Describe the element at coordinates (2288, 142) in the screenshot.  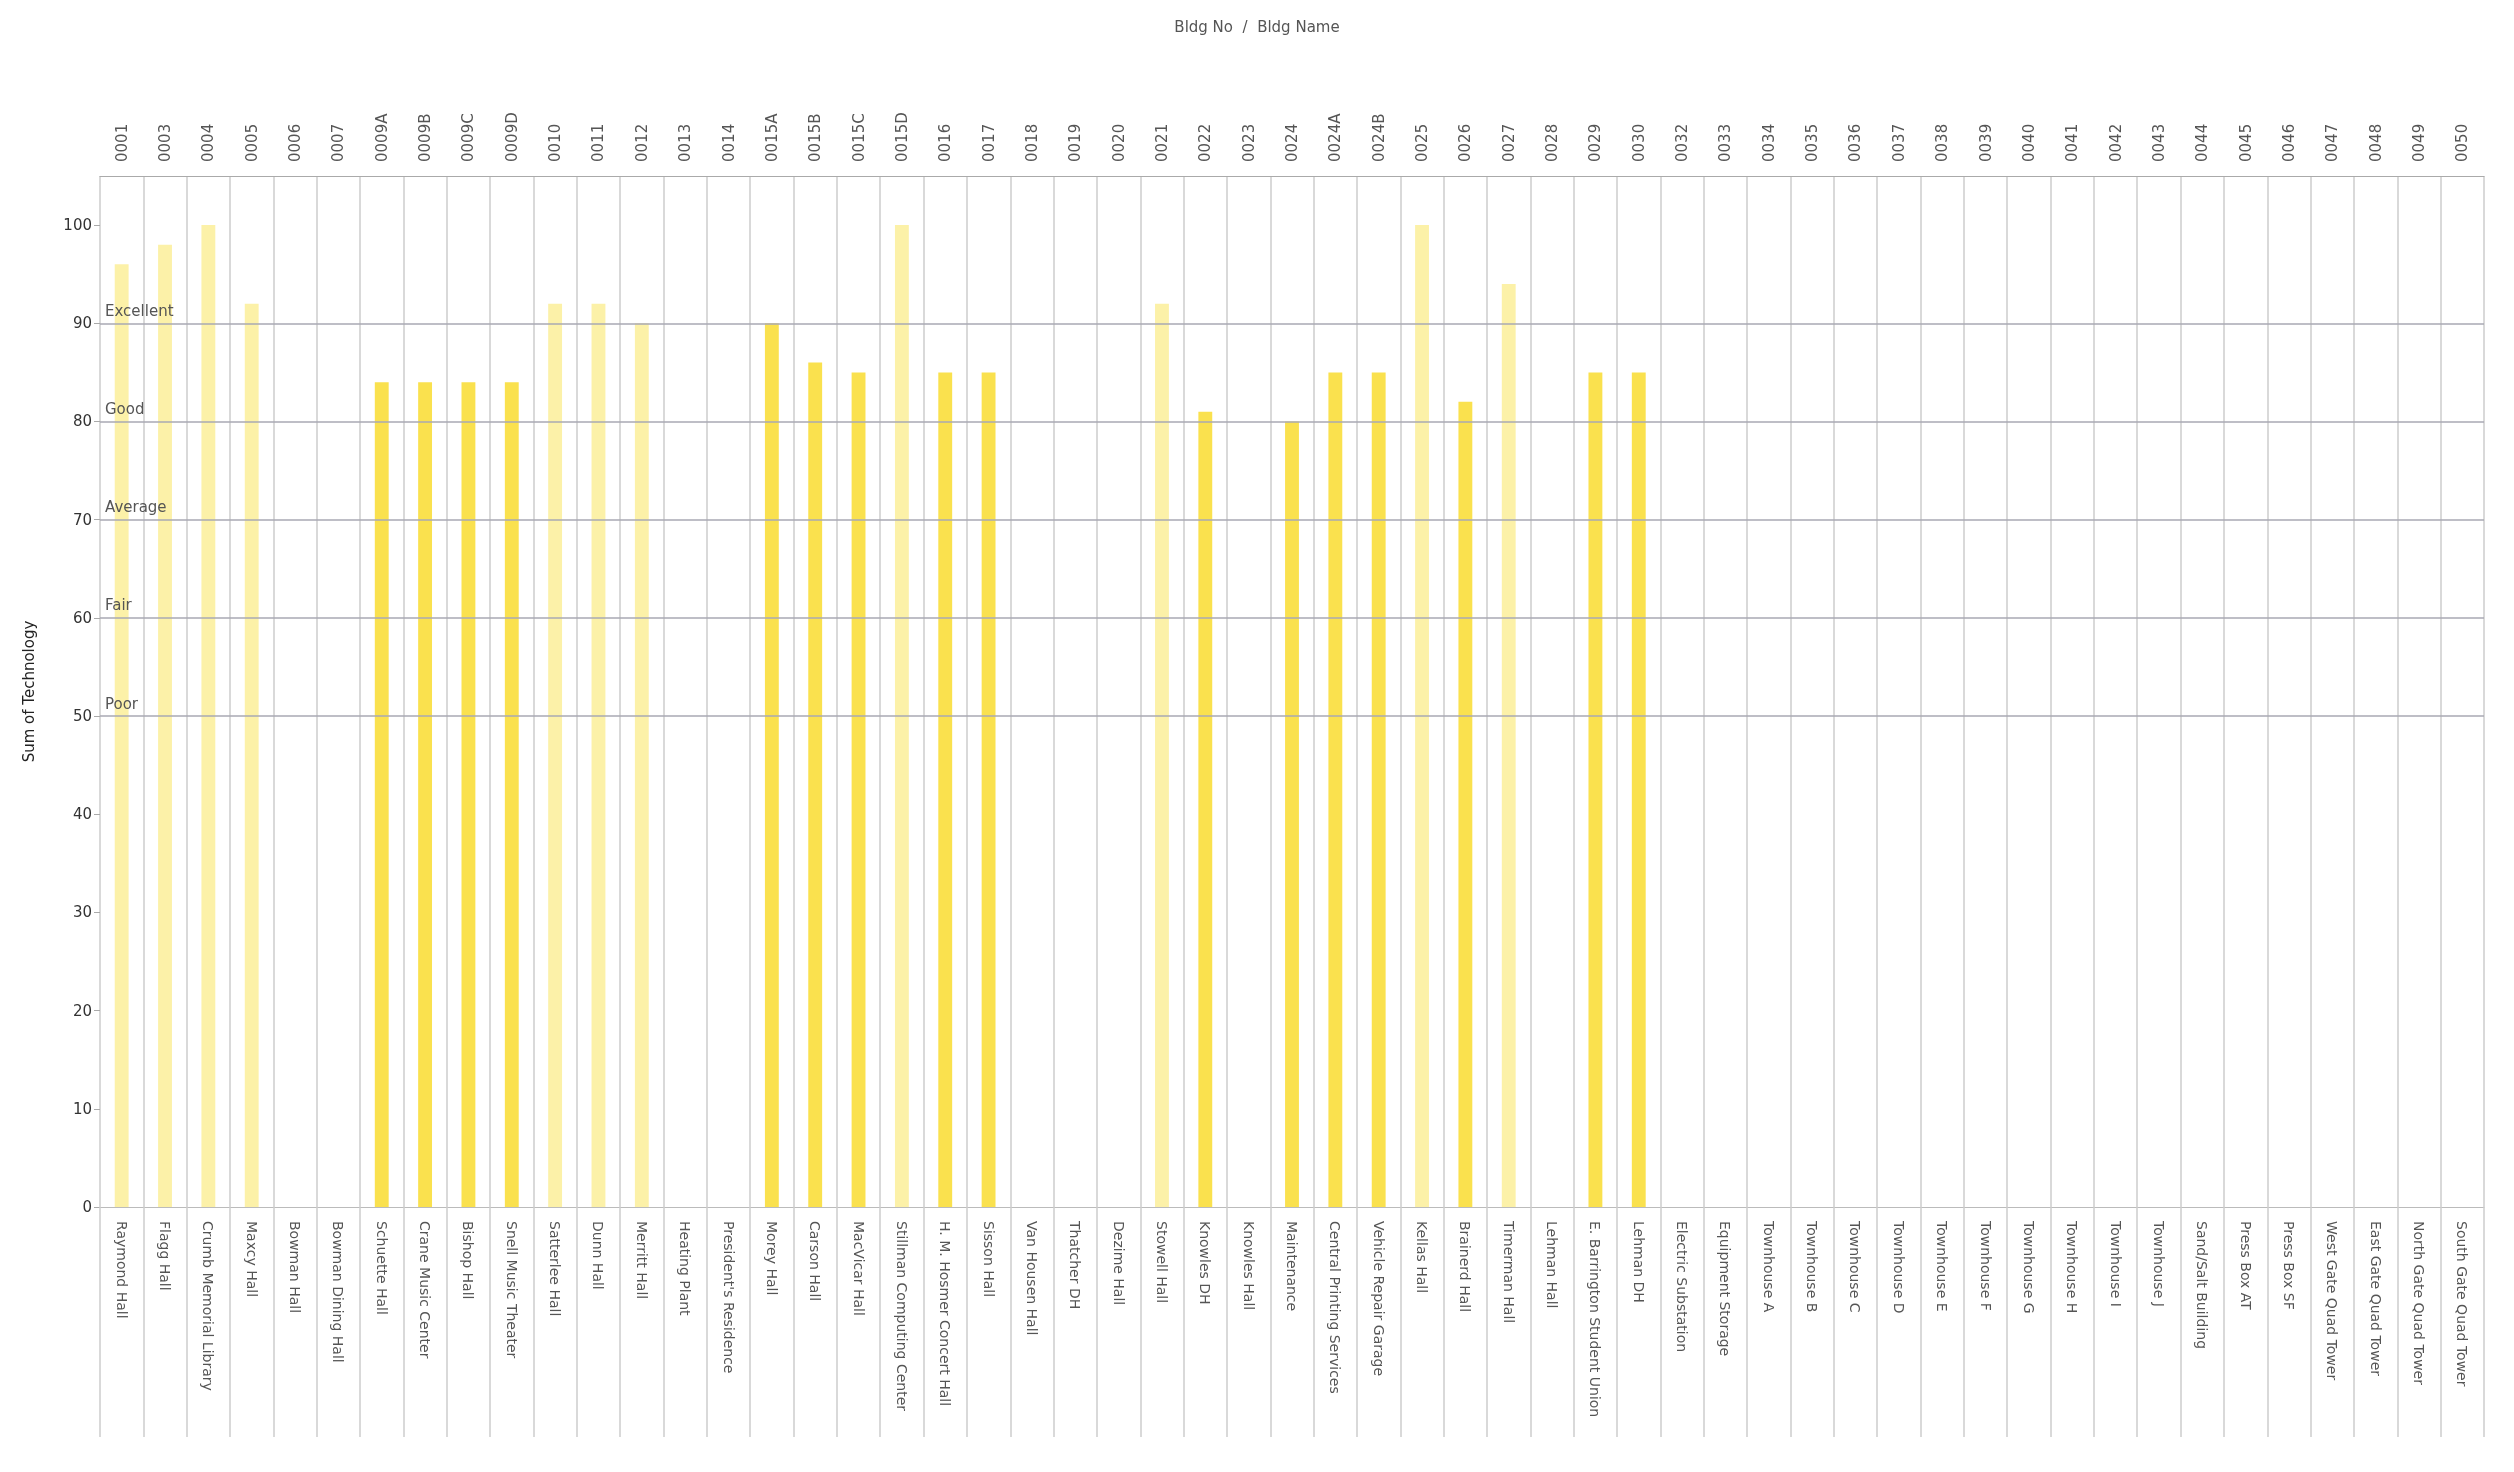
I see `text: 0046` at that location.